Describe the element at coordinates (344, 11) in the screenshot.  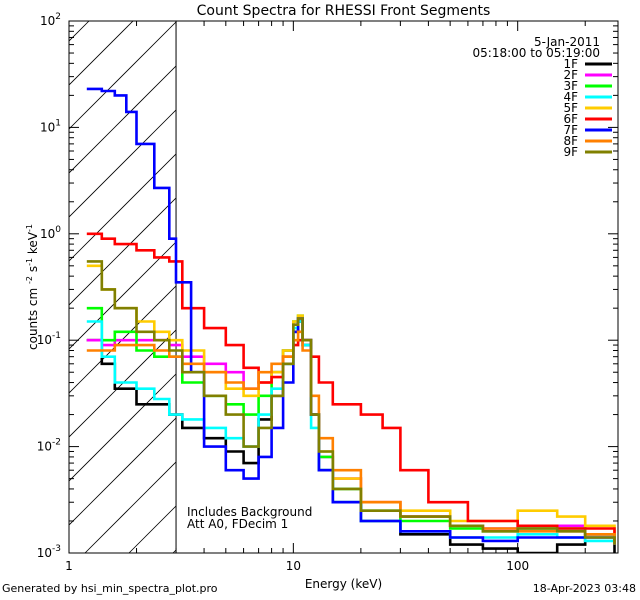
I see `chart-title: Count Spectra for RHESSI Front Segments` at that location.